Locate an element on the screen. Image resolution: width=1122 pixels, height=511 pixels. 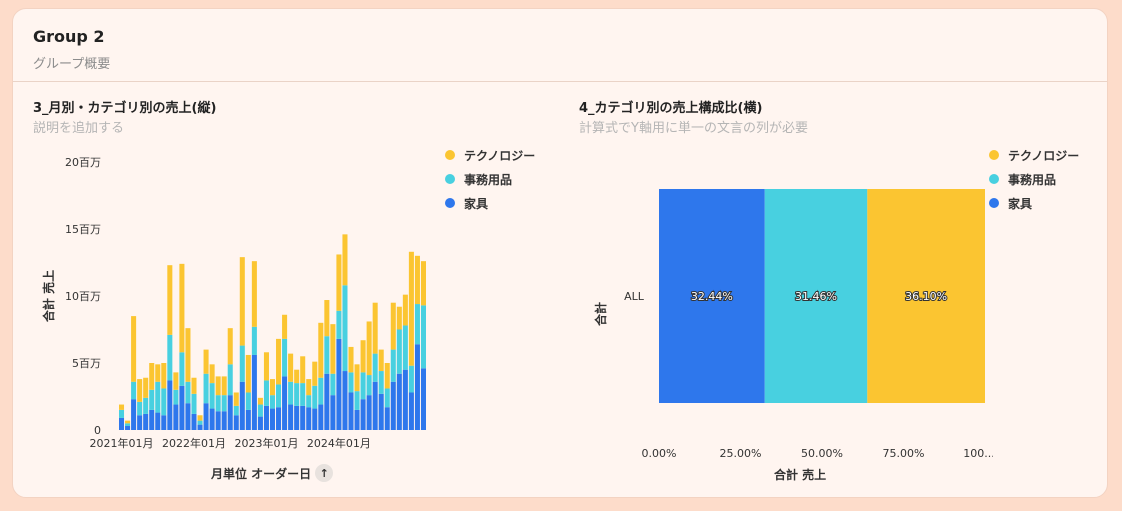
chart1-description: 説明を追加する is located at coordinates (79, 128).